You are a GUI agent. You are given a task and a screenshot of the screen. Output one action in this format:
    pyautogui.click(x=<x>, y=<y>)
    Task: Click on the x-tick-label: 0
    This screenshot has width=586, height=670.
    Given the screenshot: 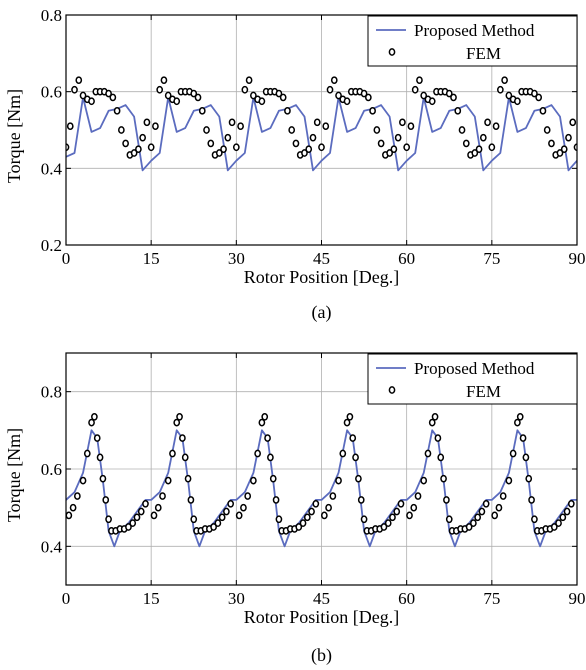 What is the action you would take?
    pyautogui.click(x=66, y=598)
    